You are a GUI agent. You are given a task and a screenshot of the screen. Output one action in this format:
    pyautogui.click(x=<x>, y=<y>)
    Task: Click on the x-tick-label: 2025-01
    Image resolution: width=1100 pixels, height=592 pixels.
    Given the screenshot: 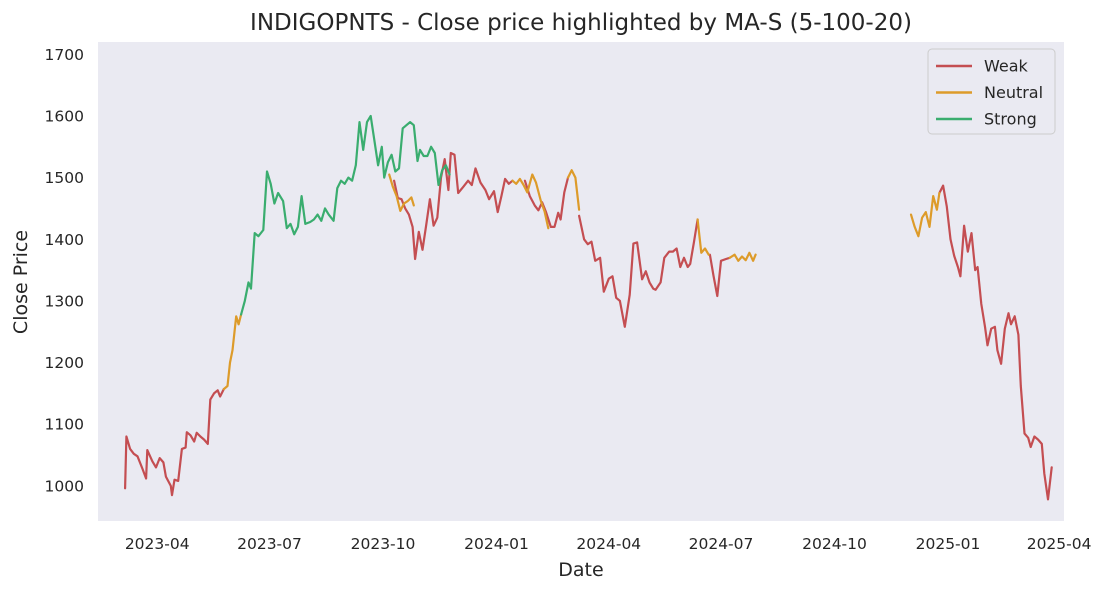 What is the action you would take?
    pyautogui.click(x=948, y=544)
    